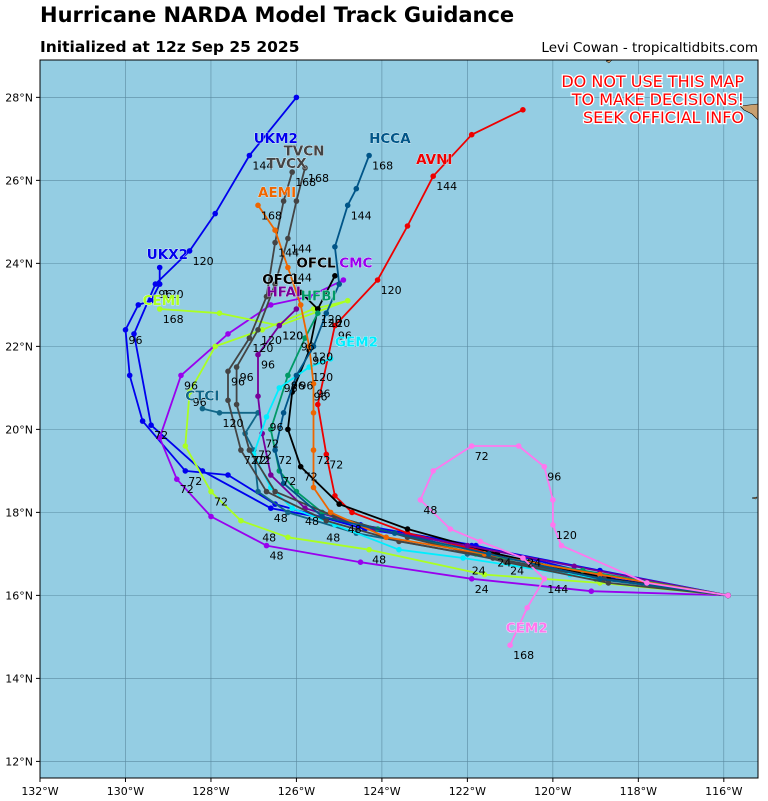 This screenshot has height=801, width=768. What do you see at coordinates (467, 791) in the screenshot?
I see `x-tick-label: 122°W` at bounding box center [467, 791].